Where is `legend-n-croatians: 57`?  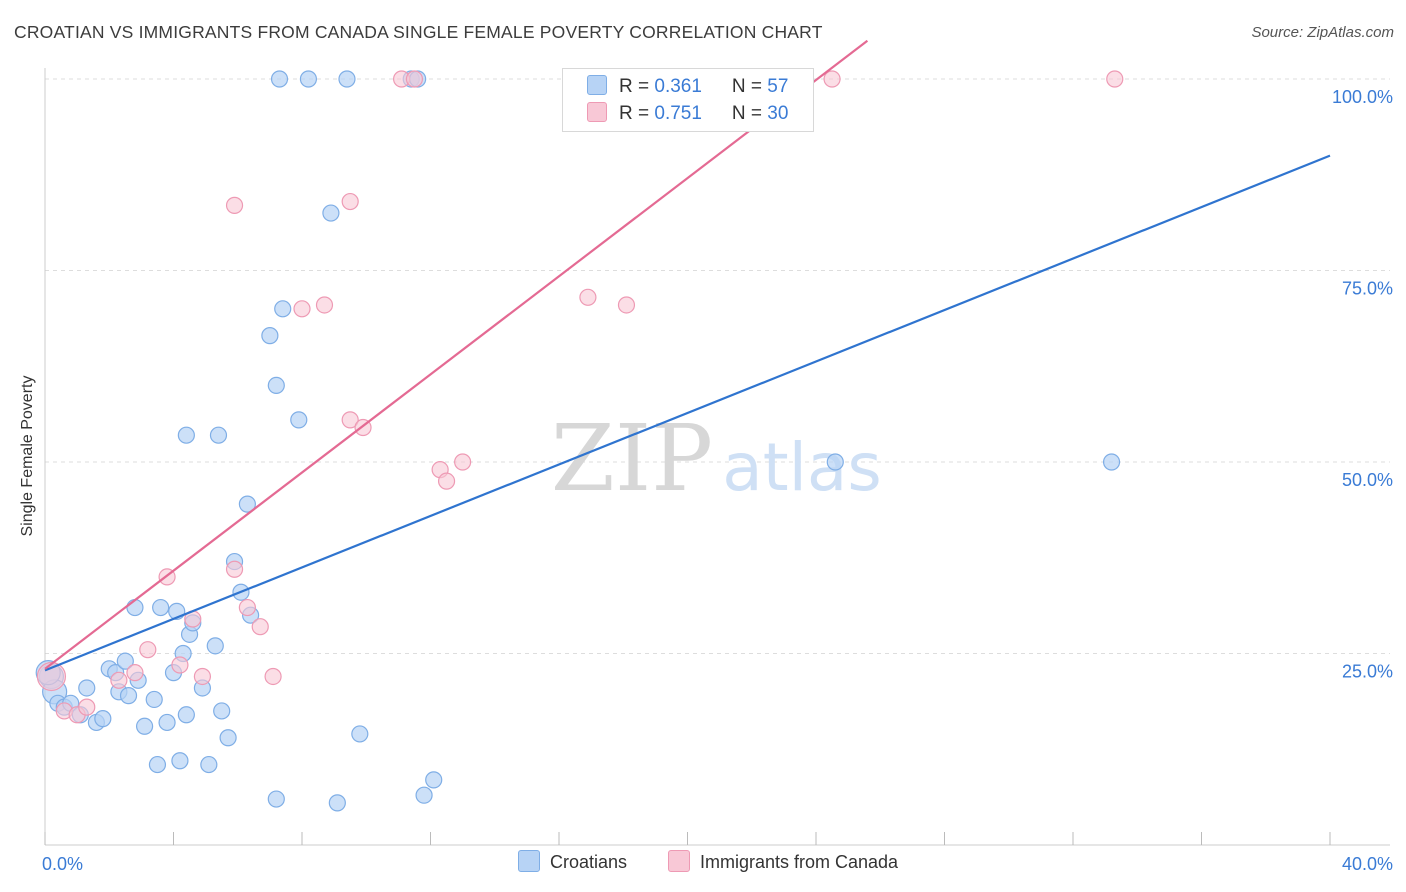 legend-n-croatians: 57 is located at coordinates (778, 86).